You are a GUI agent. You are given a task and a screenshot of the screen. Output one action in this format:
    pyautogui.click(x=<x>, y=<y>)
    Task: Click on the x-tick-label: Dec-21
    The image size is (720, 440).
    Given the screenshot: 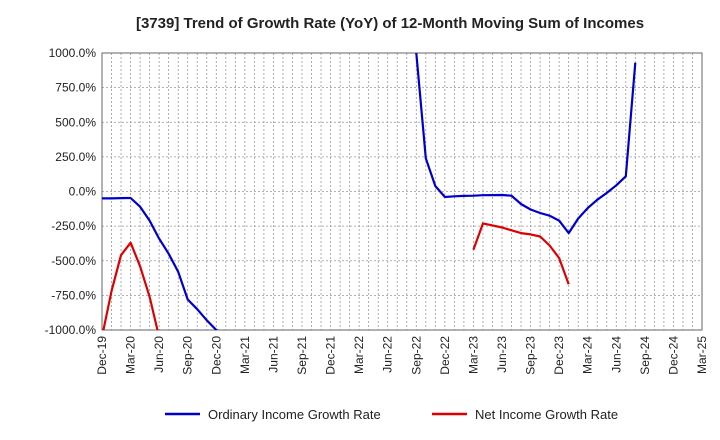 What is the action you would take?
    pyautogui.click(x=331, y=355)
    